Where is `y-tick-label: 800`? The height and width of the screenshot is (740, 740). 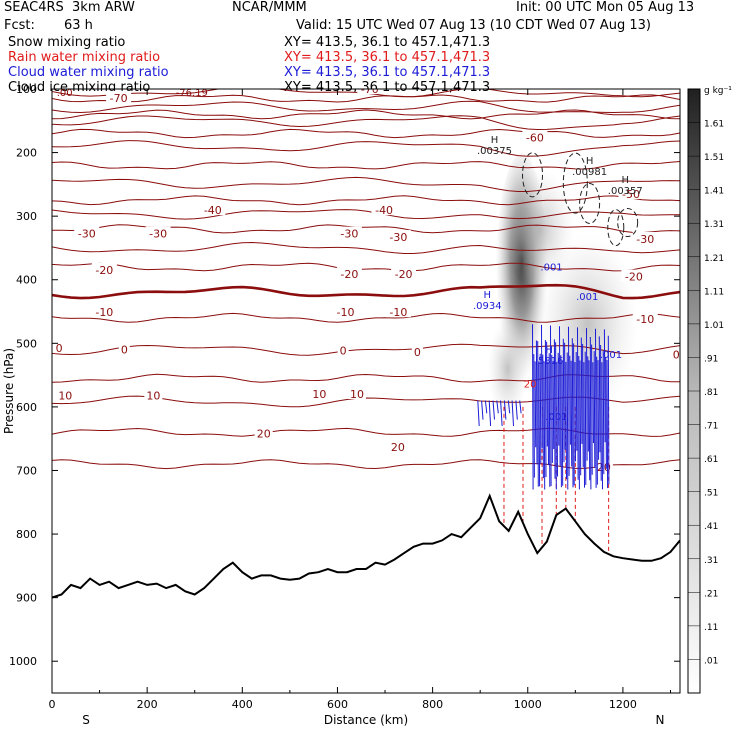 y-tick-label: 800 is located at coordinates (26, 534).